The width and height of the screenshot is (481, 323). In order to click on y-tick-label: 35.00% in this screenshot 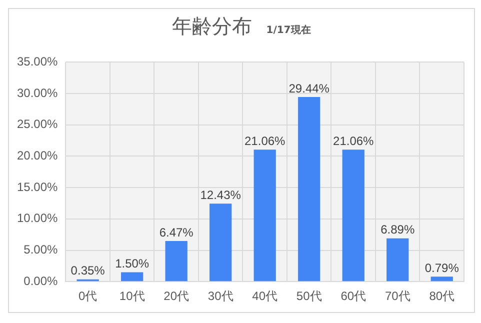, I will do `click(37, 61)`.